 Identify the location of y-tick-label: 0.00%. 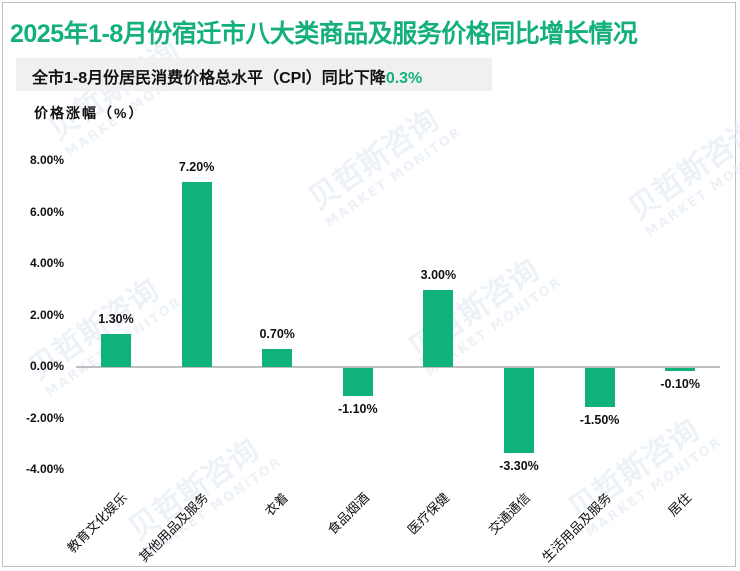
(46, 366).